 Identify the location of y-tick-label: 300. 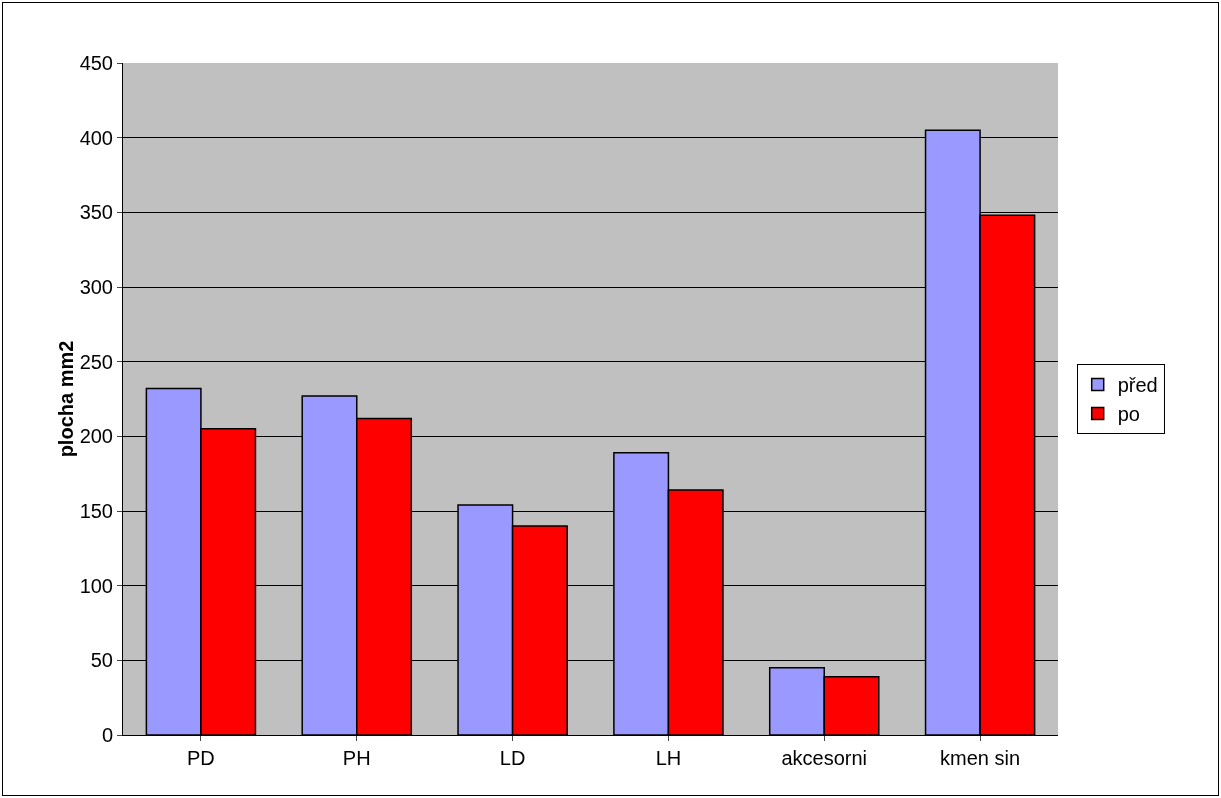
(96, 287).